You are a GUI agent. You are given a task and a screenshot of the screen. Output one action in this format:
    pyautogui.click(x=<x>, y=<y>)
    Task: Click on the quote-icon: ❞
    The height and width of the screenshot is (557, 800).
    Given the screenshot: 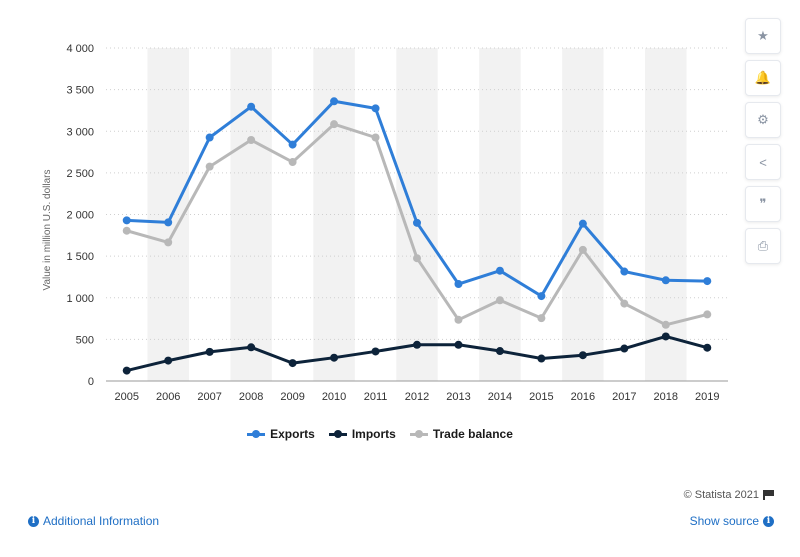 What is the action you would take?
    pyautogui.click(x=763, y=203)
    